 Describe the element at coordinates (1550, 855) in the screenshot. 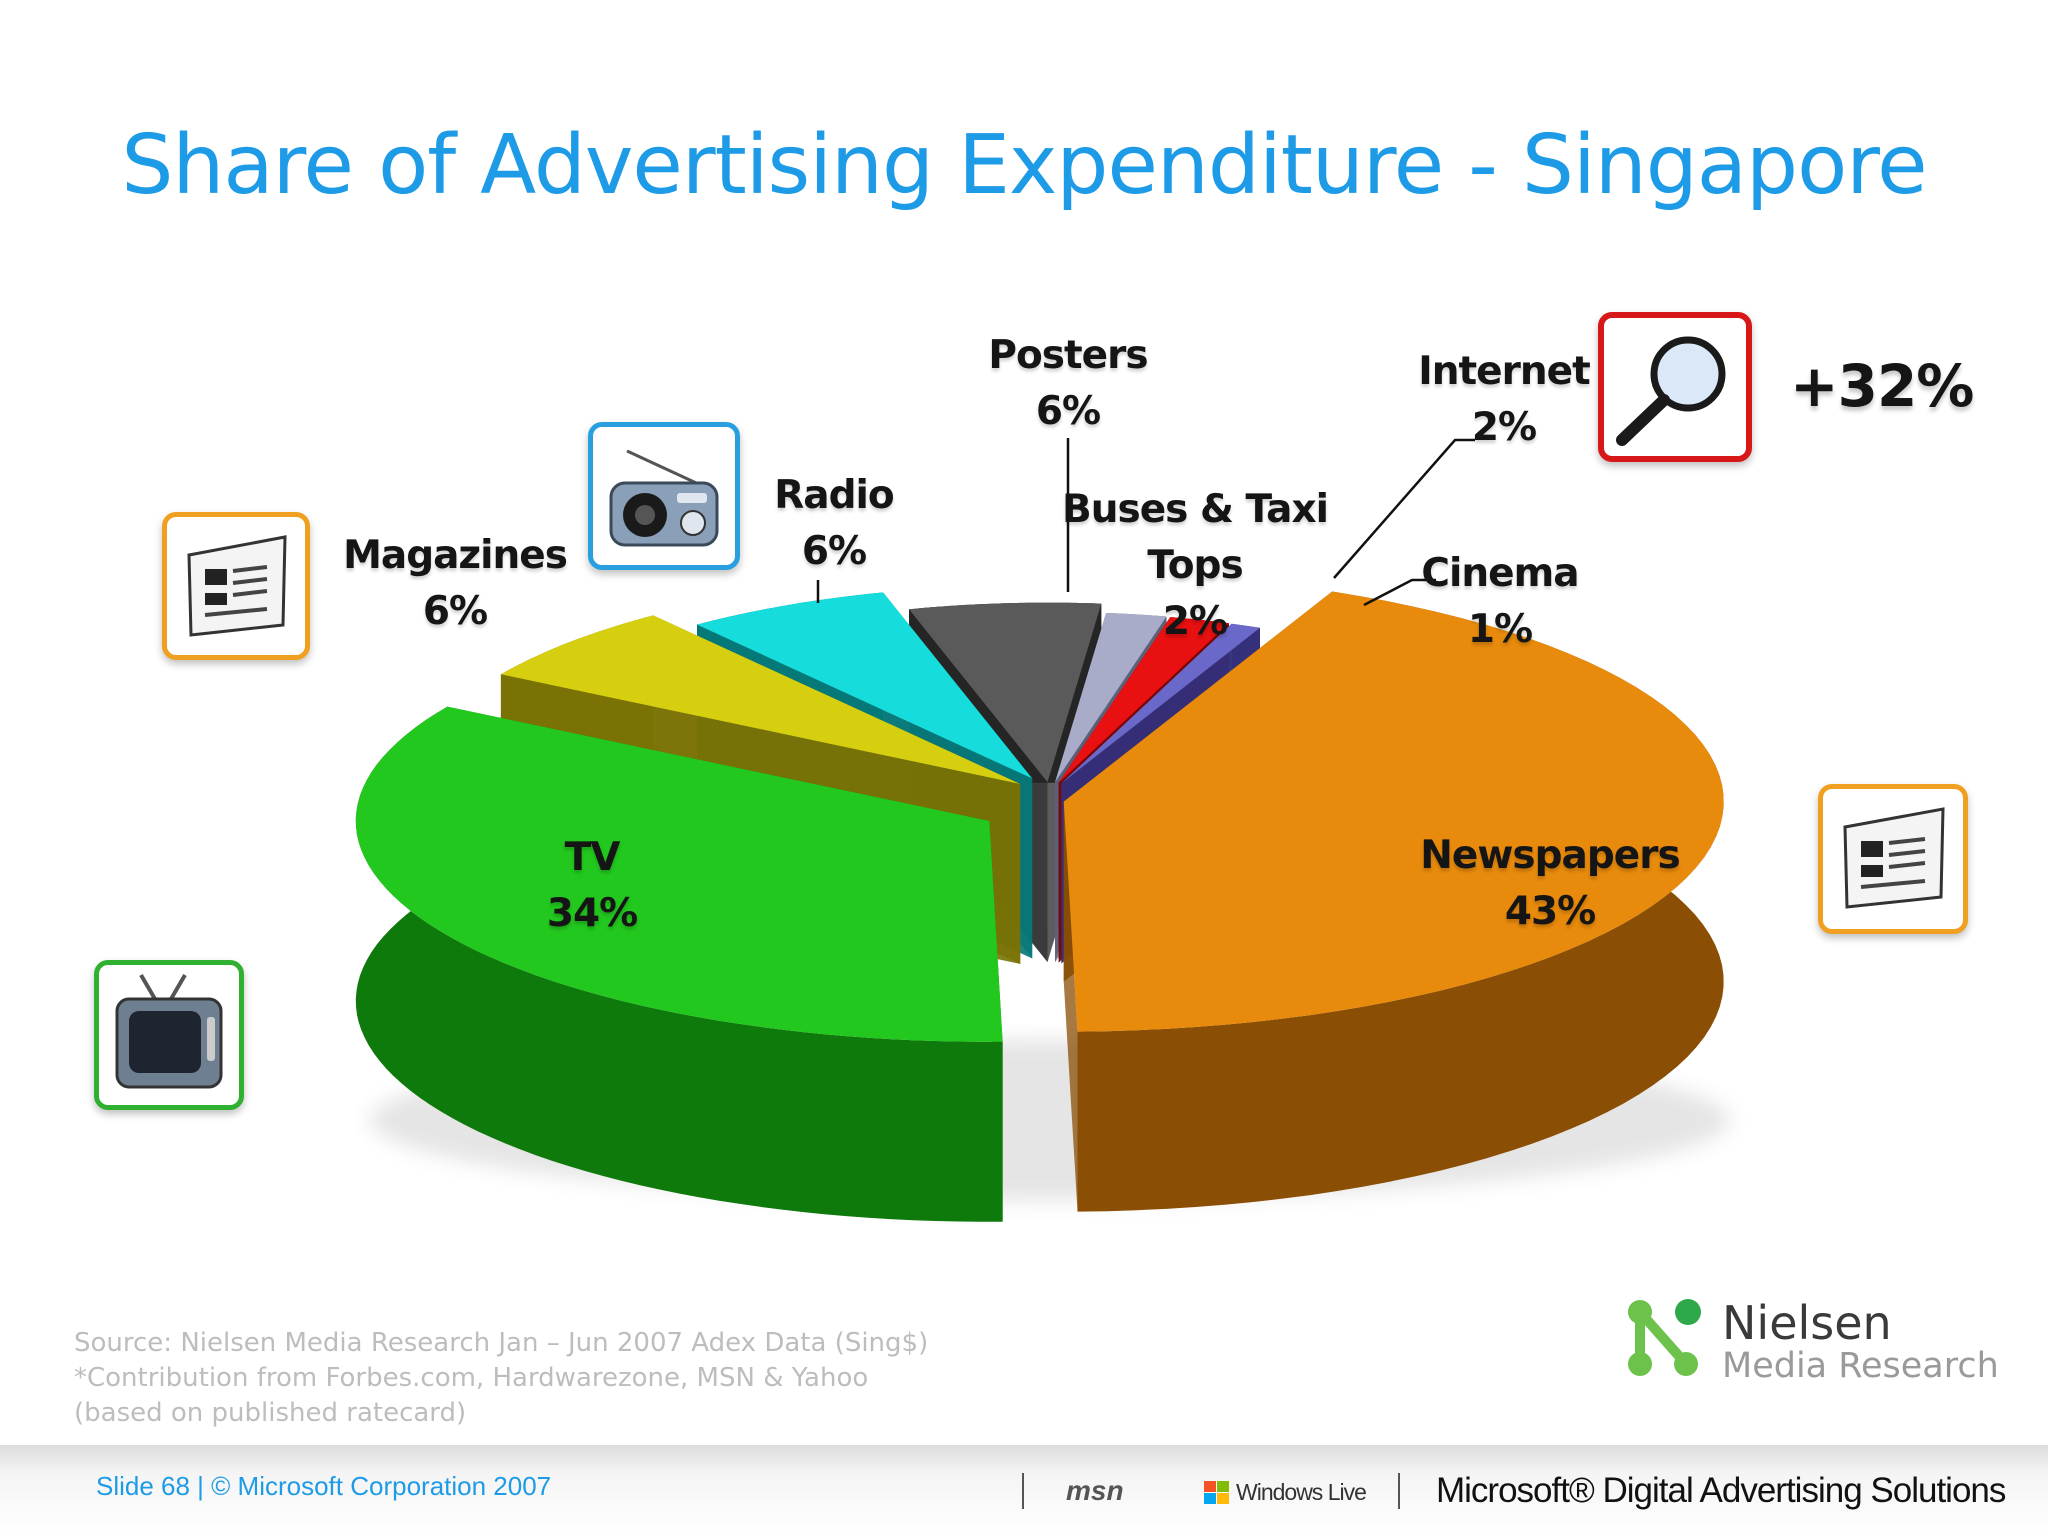

I see `label-newspapers-name: Newspapers` at that location.